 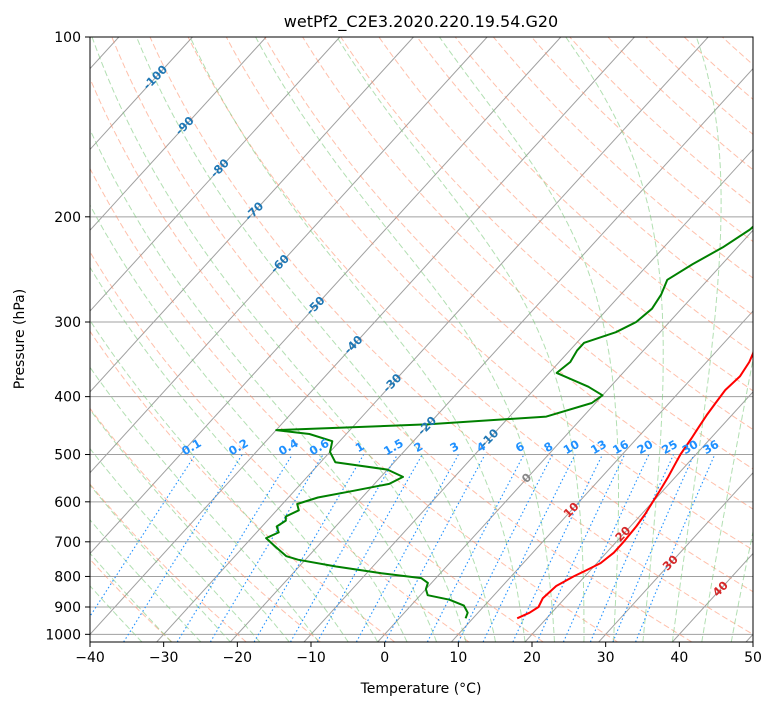 What do you see at coordinates (67, 456) in the screenshot?
I see `y-tick-label: 500` at bounding box center [67, 456].